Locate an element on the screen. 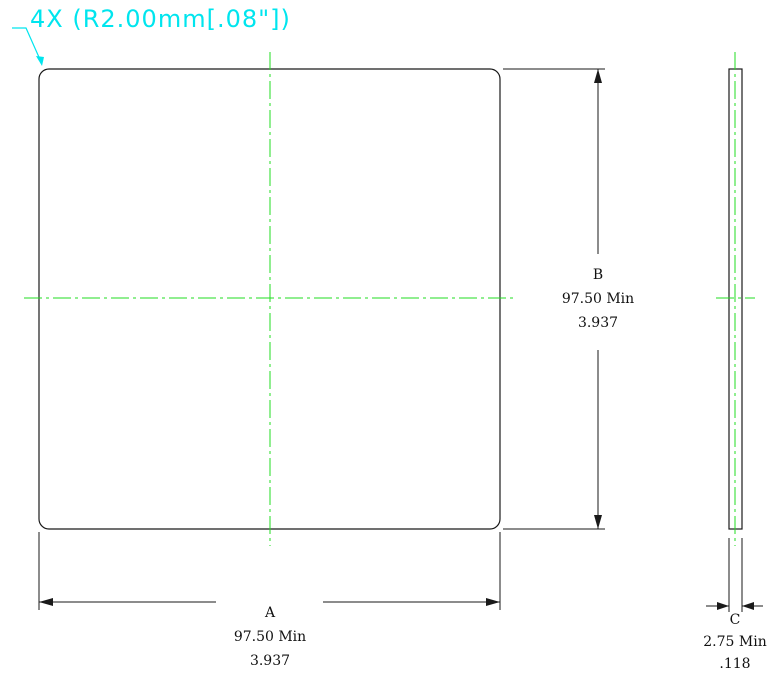 The height and width of the screenshot is (678, 776). dim-a-arrow-right is located at coordinates (493, 602).